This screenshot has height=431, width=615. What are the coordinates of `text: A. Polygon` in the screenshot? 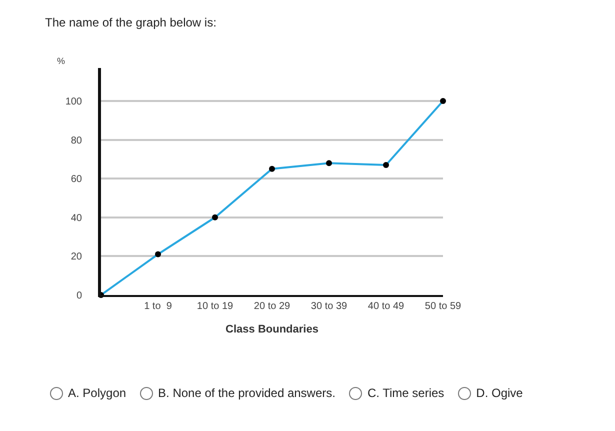 It's located at (97, 393).